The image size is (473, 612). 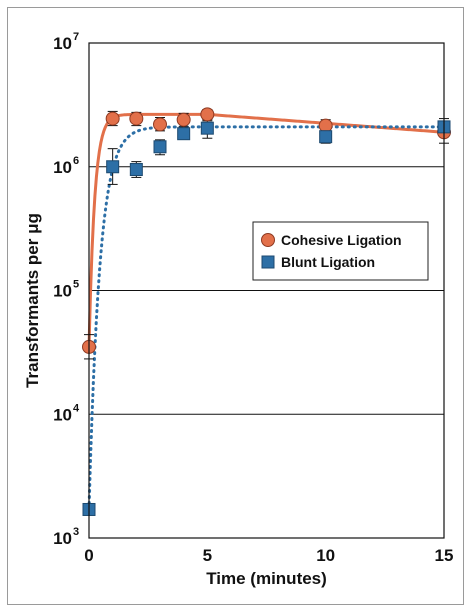 What do you see at coordinates (268, 240) in the screenshot?
I see `legend-marker-cohesive` at bounding box center [268, 240].